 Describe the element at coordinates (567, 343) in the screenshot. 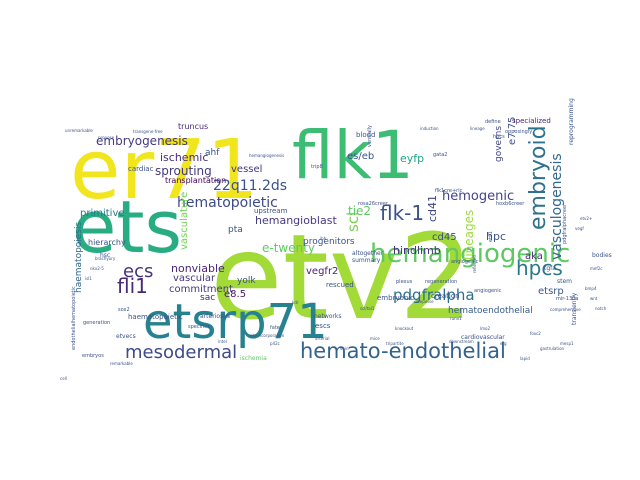

I see `word-mesp1: mesp1` at that location.